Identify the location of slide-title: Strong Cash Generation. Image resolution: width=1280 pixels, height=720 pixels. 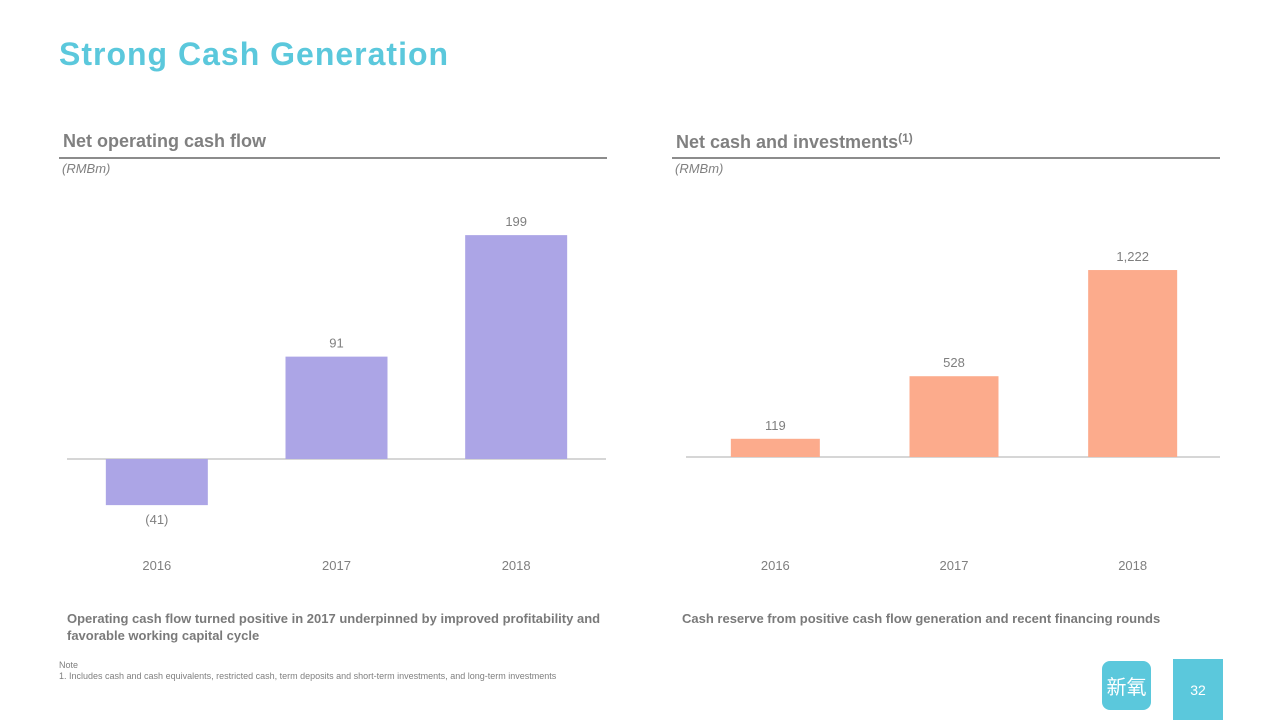
(254, 54).